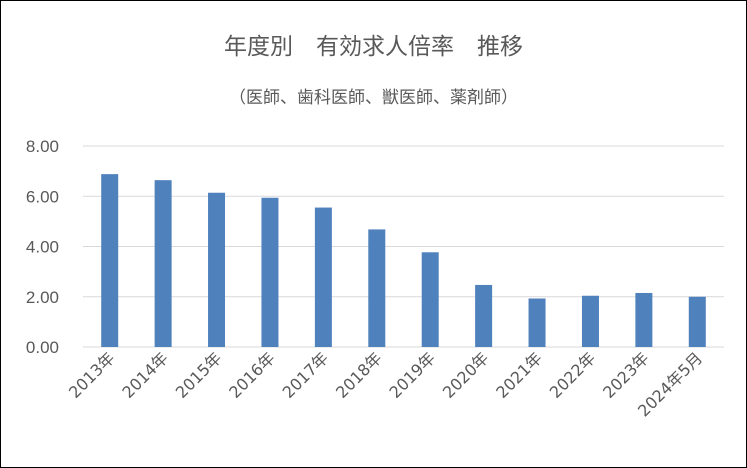 This screenshot has width=747, height=468. Describe the element at coordinates (306, 375) in the screenshot. I see `x-tick-label: 2017年` at that location.